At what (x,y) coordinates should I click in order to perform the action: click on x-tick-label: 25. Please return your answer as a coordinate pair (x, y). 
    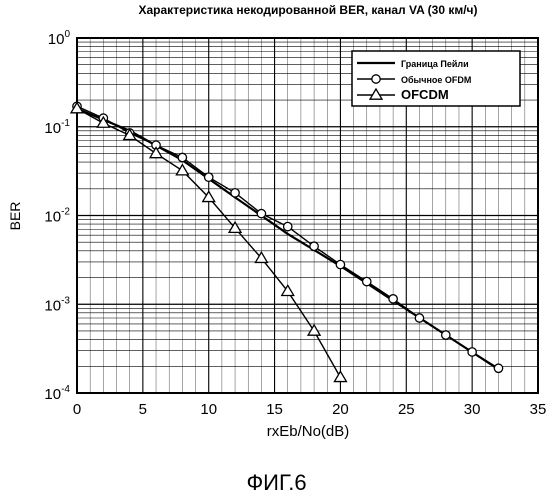
    Looking at the image, I should click on (406, 409).